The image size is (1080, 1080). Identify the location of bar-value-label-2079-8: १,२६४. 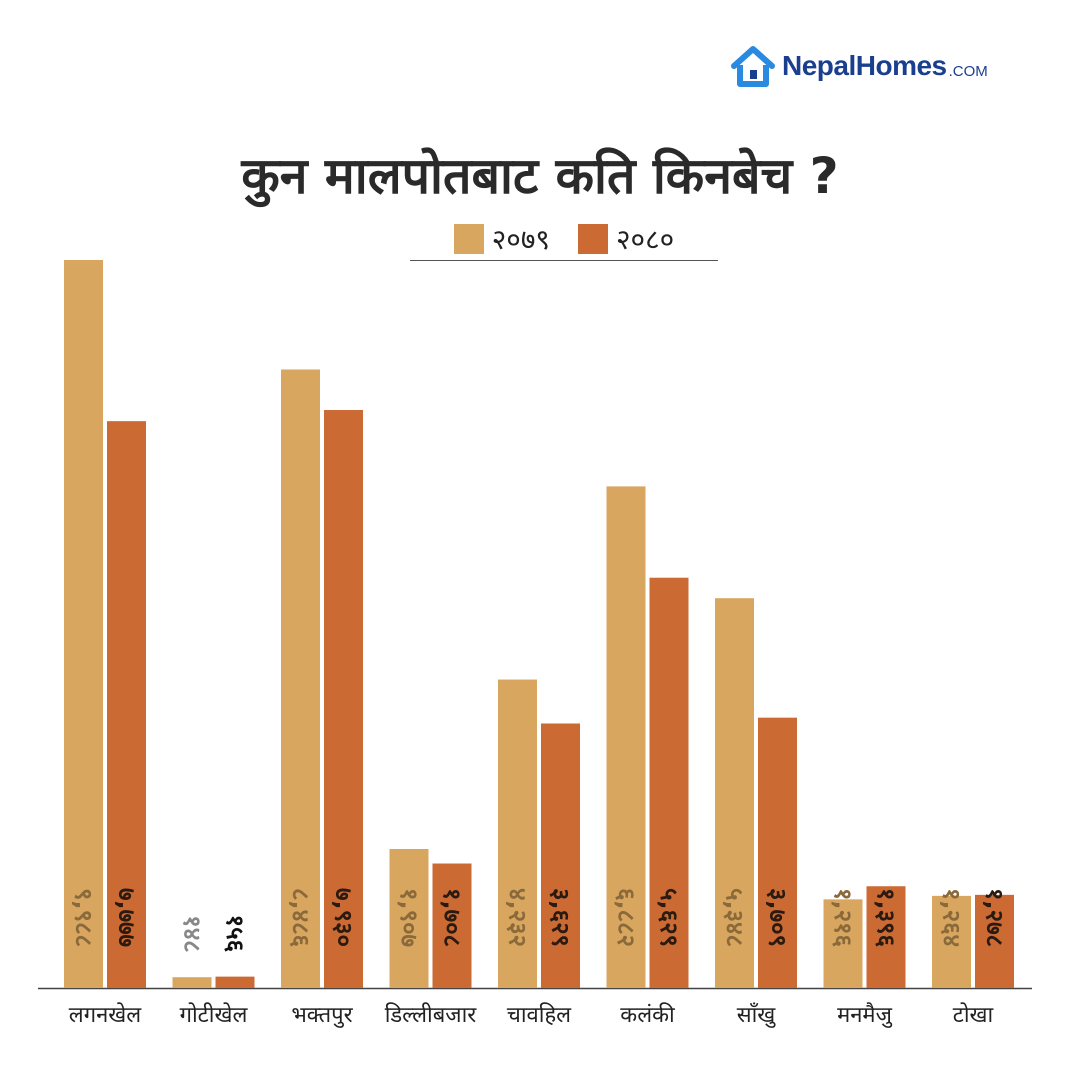
(952, 917).